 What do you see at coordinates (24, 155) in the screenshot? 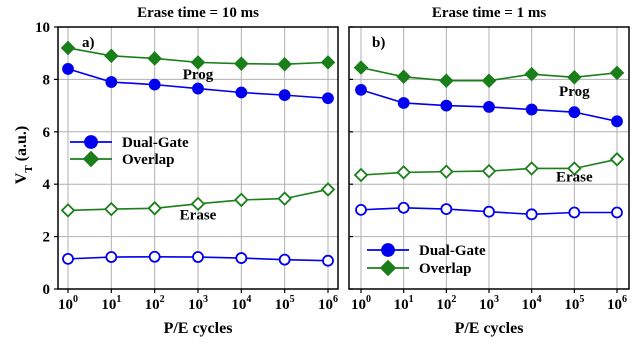
I see `y-axis-label: VT (a.u.)` at bounding box center [24, 155].